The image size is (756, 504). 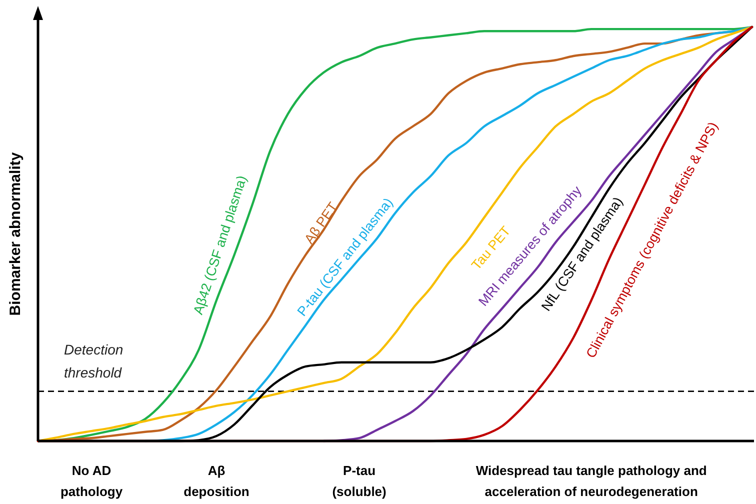 I want to click on ref-line-label: Detection threshold, so click(x=94, y=360).